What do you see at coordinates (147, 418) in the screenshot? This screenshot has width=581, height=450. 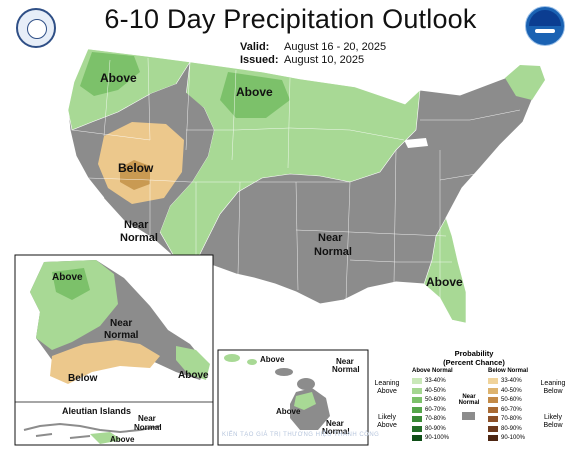 I see `label-aleutian-near-1: Near` at bounding box center [147, 418].